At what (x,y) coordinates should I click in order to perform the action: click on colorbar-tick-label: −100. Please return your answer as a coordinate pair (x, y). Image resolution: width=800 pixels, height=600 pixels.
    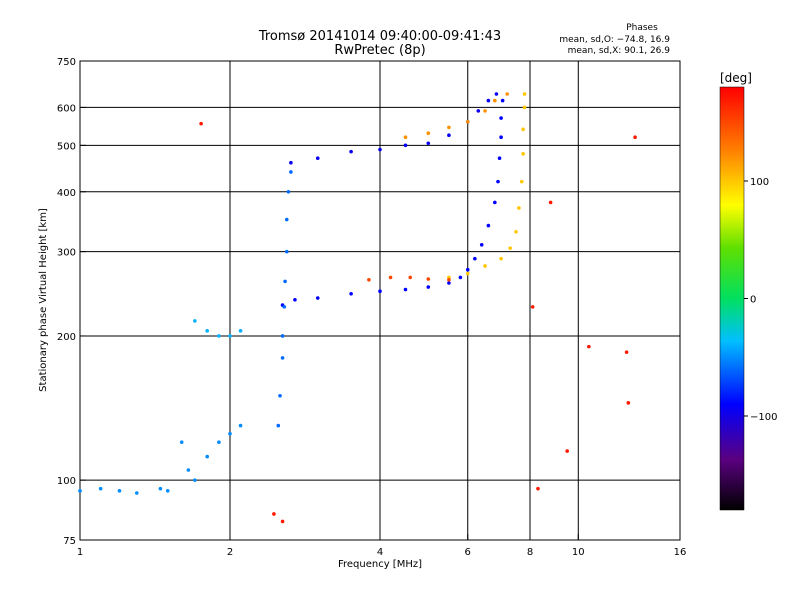
    Looking at the image, I should click on (763, 417).